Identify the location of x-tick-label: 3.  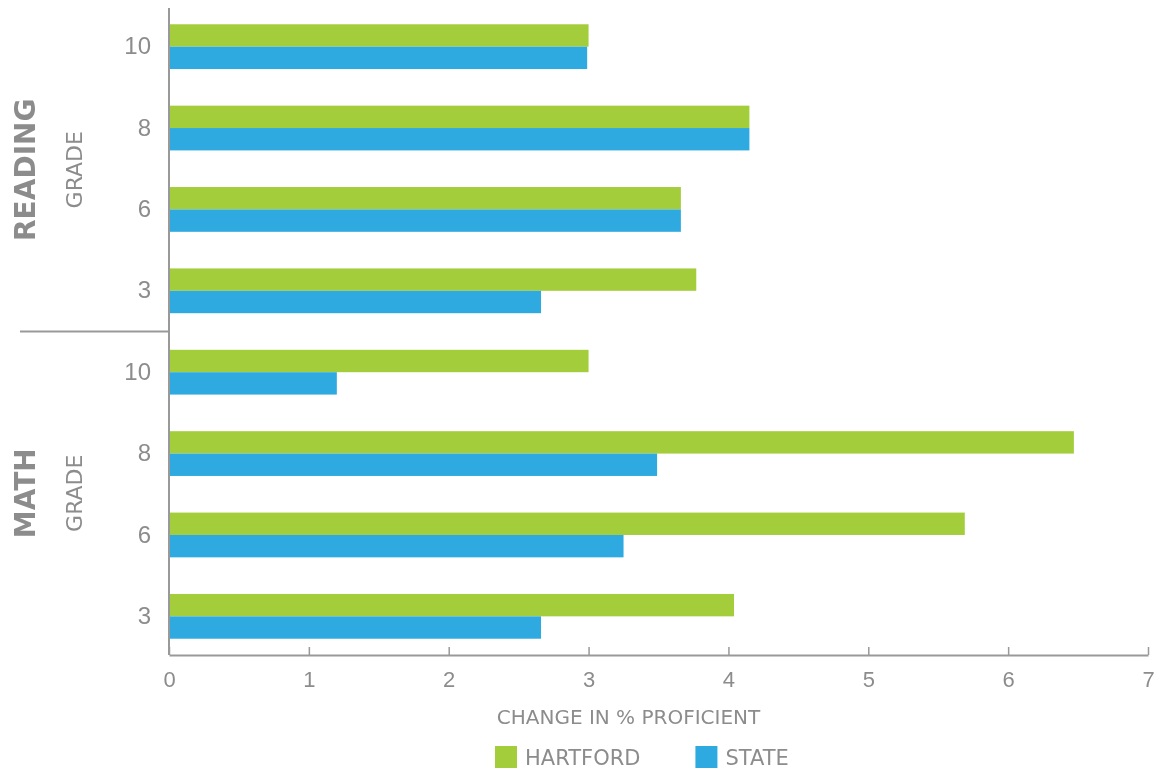
(589, 680).